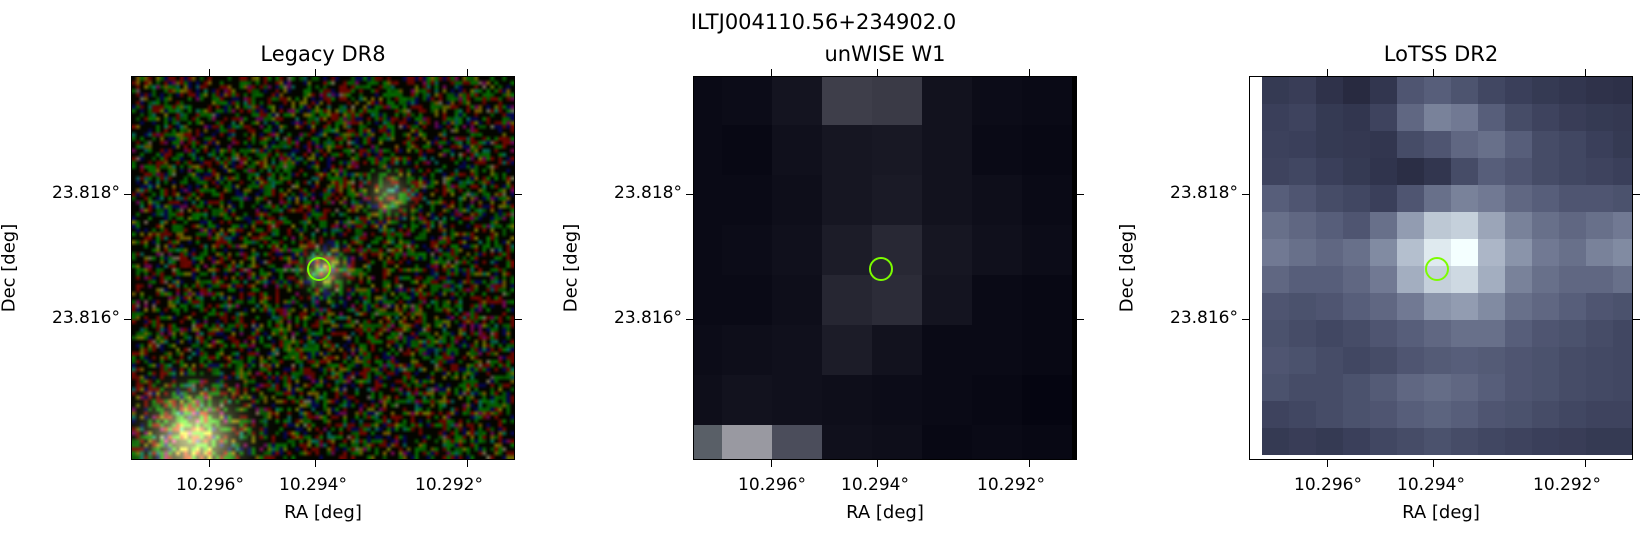  Describe the element at coordinates (323, 54) in the screenshot. I see `panel-title: Legacy DR8` at that location.